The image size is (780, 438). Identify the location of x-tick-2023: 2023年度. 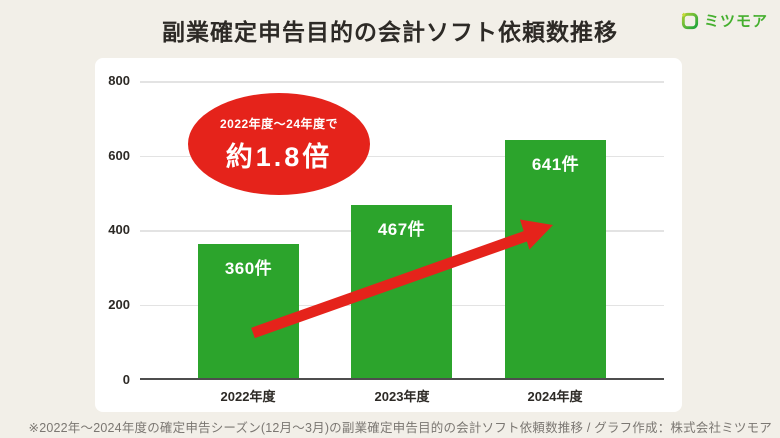
(402, 396).